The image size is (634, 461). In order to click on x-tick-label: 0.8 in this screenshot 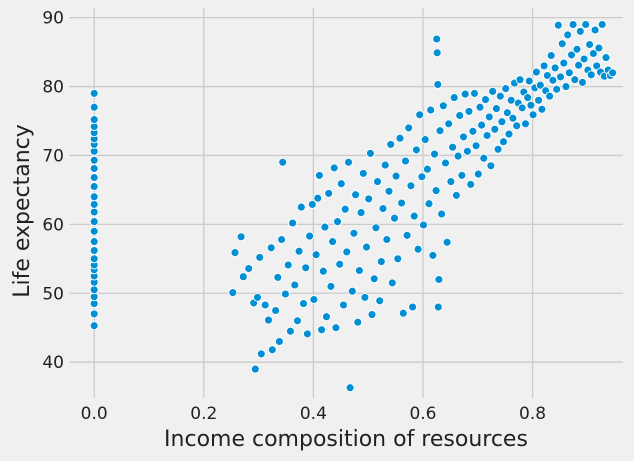, I will do `click(532, 414)`.